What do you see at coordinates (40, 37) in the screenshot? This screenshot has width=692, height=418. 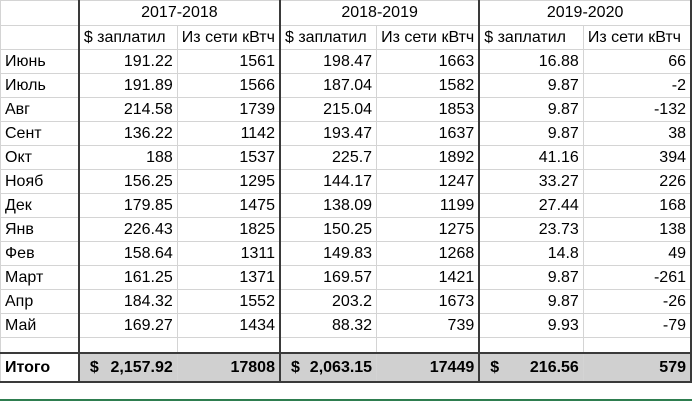 I see `month-header-cell` at bounding box center [40, 37].